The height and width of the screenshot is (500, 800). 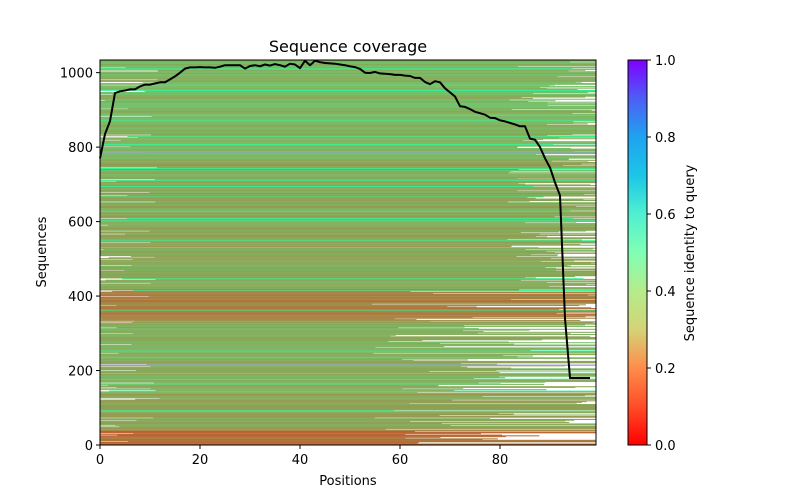 What do you see at coordinates (348, 46) in the screenshot?
I see `chart-title: Sequence coverage` at bounding box center [348, 46].